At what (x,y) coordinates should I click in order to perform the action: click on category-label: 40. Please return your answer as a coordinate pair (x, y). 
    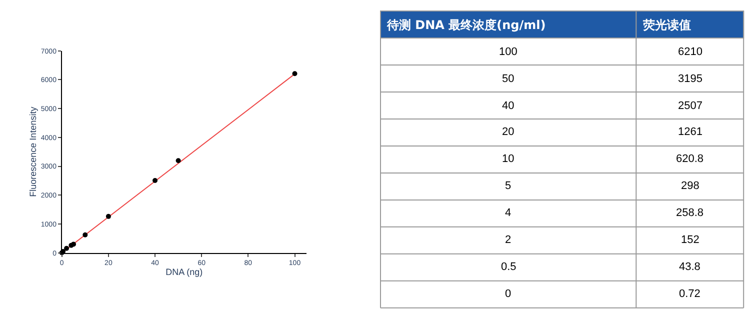
    Looking at the image, I should click on (508, 106).